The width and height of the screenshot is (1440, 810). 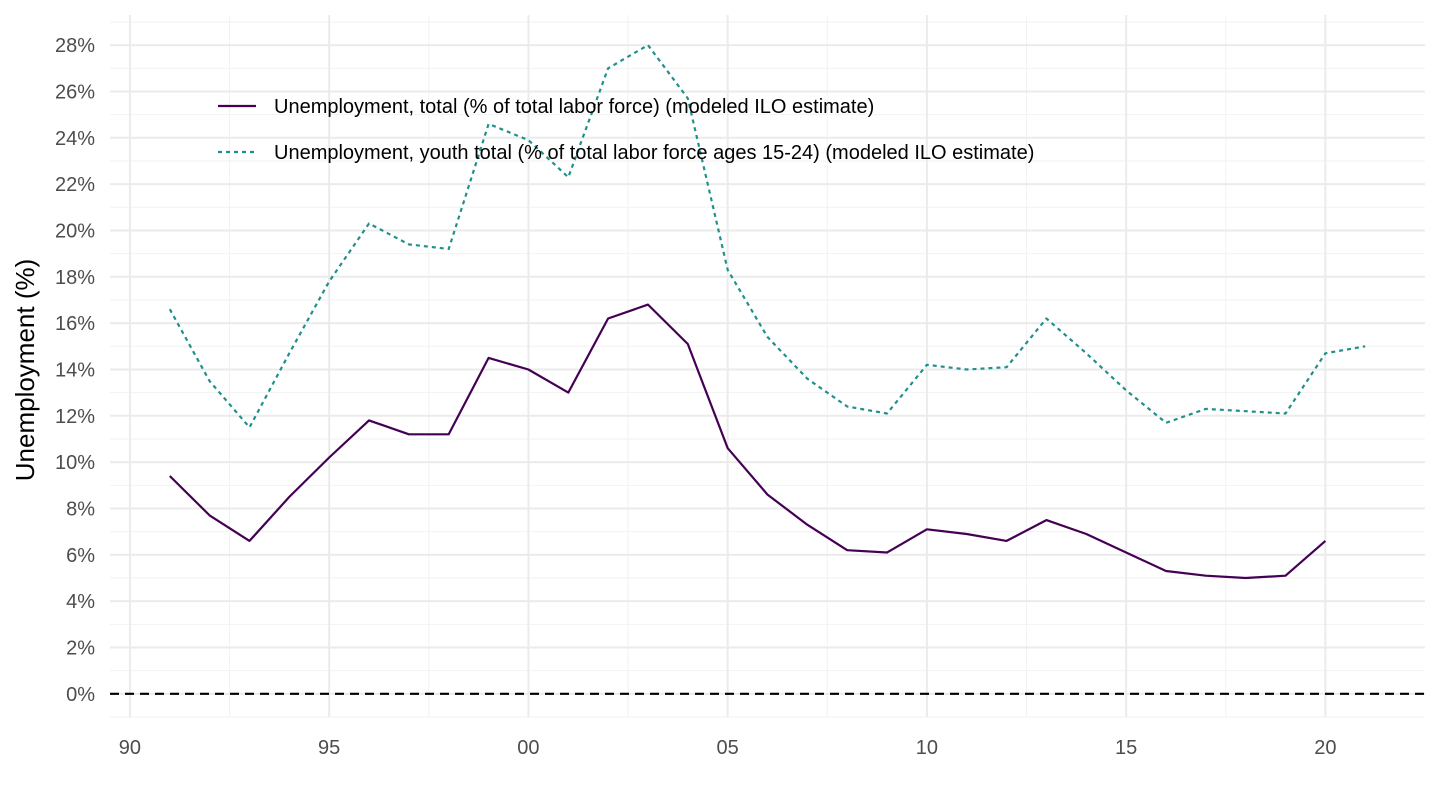 I want to click on y-axis-title: Unemployment (%), so click(x=25, y=370).